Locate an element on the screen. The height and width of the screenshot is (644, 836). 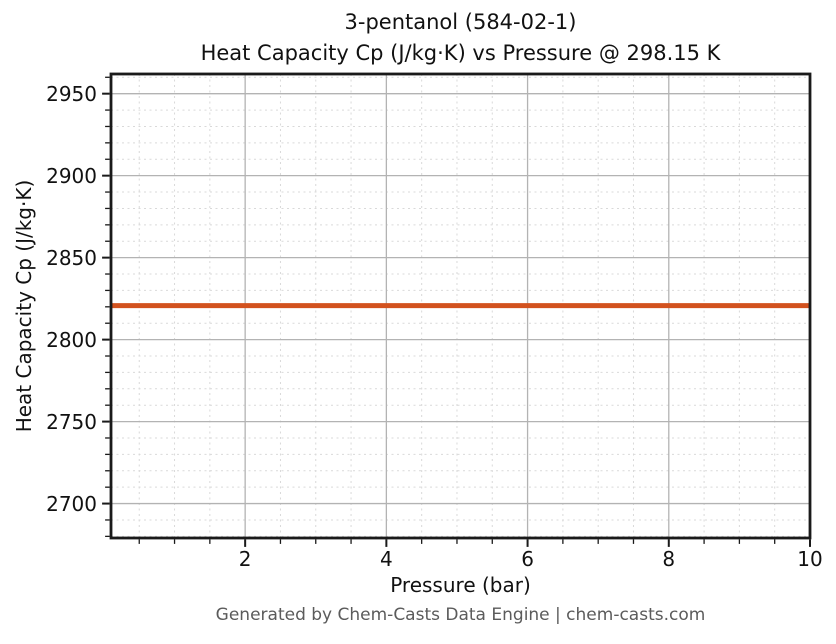
y-tick-label: 2800 is located at coordinates (71, 339).